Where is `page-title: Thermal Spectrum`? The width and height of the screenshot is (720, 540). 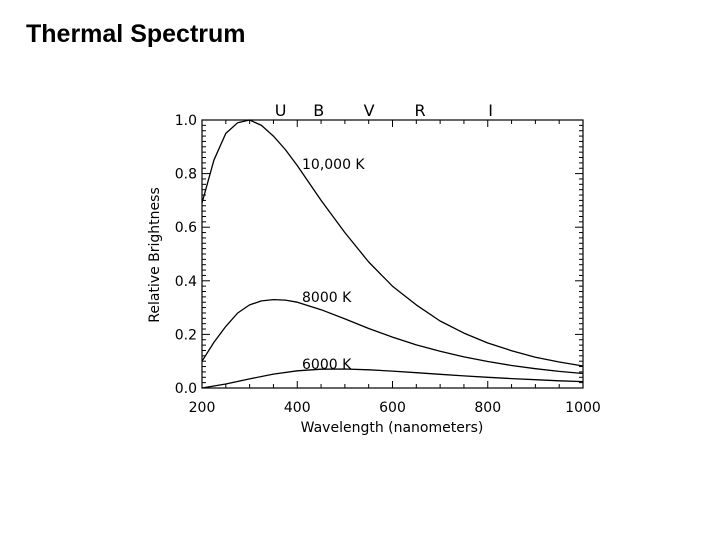 page-title: Thermal Spectrum is located at coordinates (136, 34).